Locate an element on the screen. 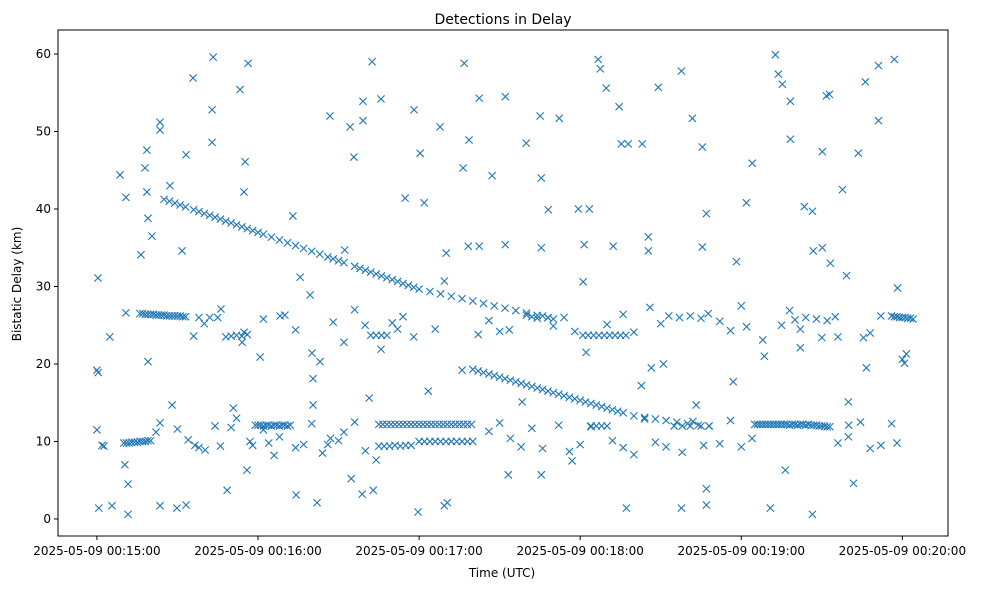  x-tick-label: 2025-05-09 00:20:00 is located at coordinates (902, 551).